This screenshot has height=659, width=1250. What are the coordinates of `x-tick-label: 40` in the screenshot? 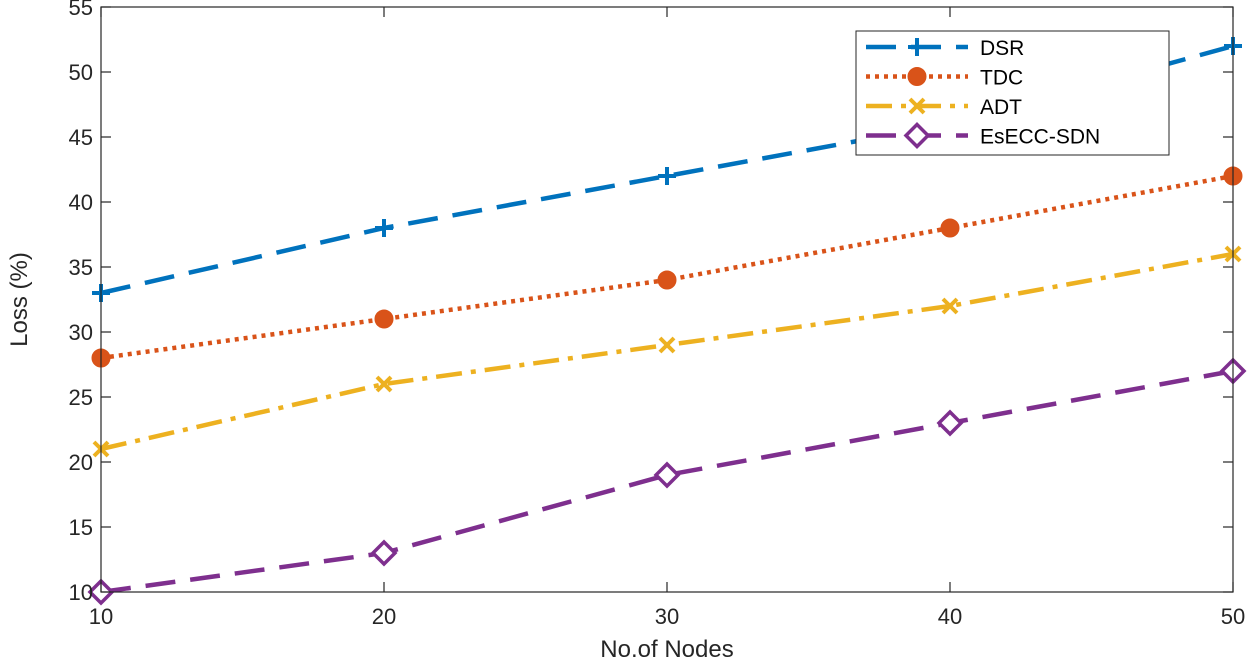 It's located at (950, 616).